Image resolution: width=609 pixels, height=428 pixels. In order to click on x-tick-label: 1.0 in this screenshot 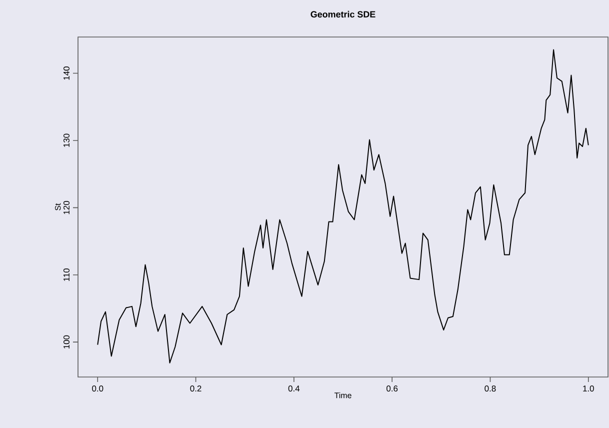, I will do `click(588, 389)`.